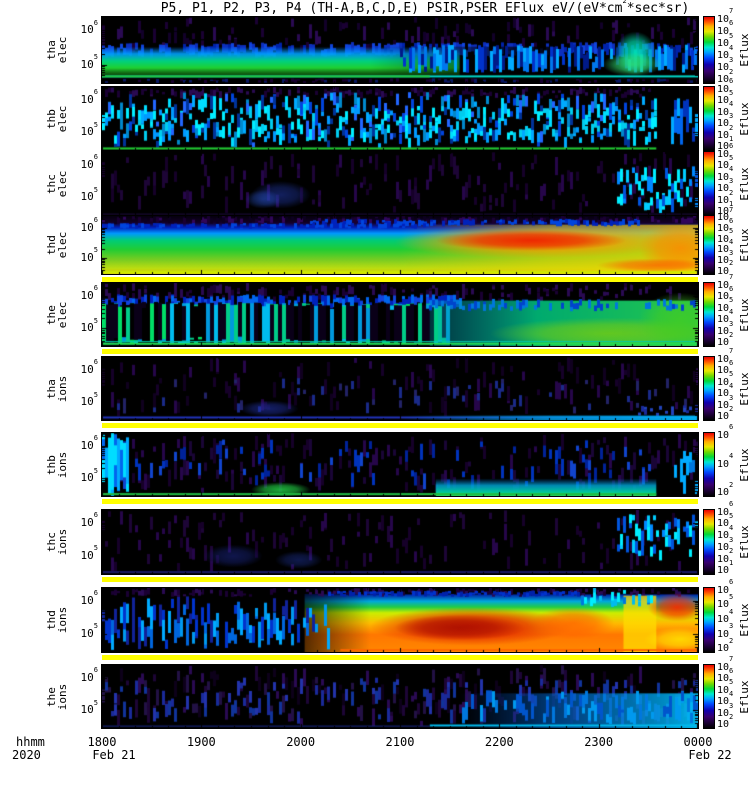 Image resolution: width=750 pixels, height=800 pixels. What do you see at coordinates (709, 314) in the screenshot?
I see `colorbar-the-elec` at bounding box center [709, 314].